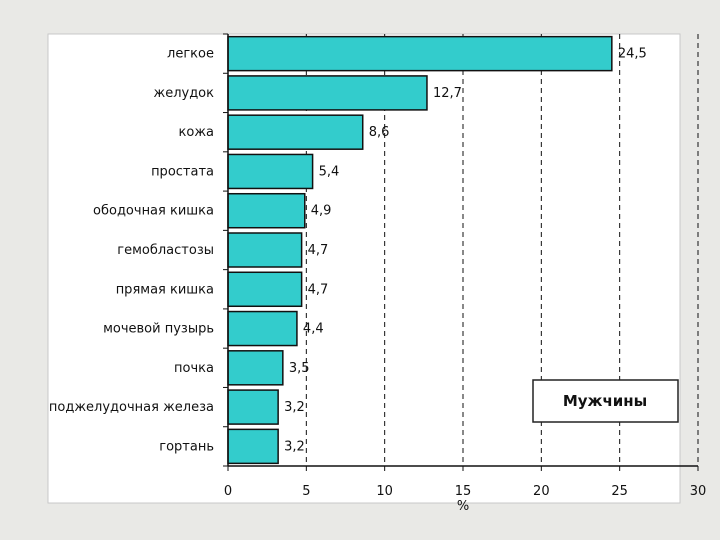 The height and width of the screenshot is (540, 720). What do you see at coordinates (153, 211) in the screenshot?
I see `category-label-4: ободочная кишка` at bounding box center [153, 211].